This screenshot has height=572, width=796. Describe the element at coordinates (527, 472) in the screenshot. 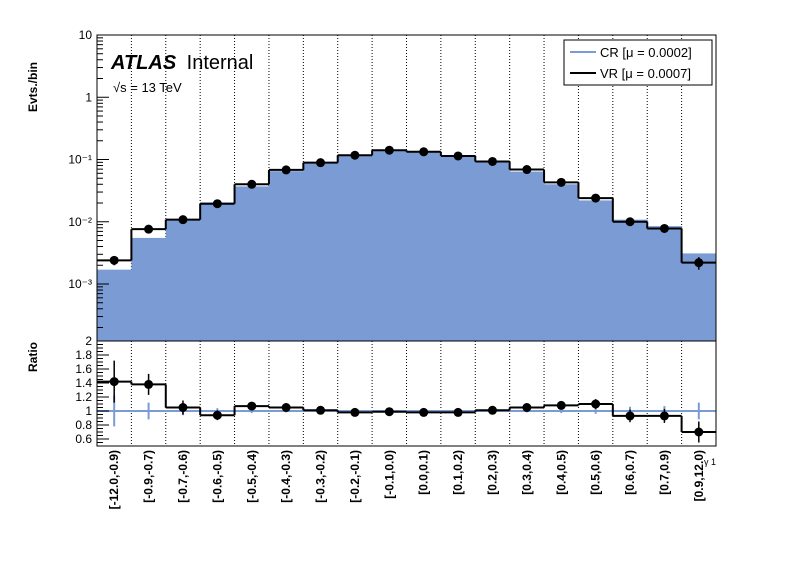

I see `x-category-label: [0.3,0.4)` at that location.